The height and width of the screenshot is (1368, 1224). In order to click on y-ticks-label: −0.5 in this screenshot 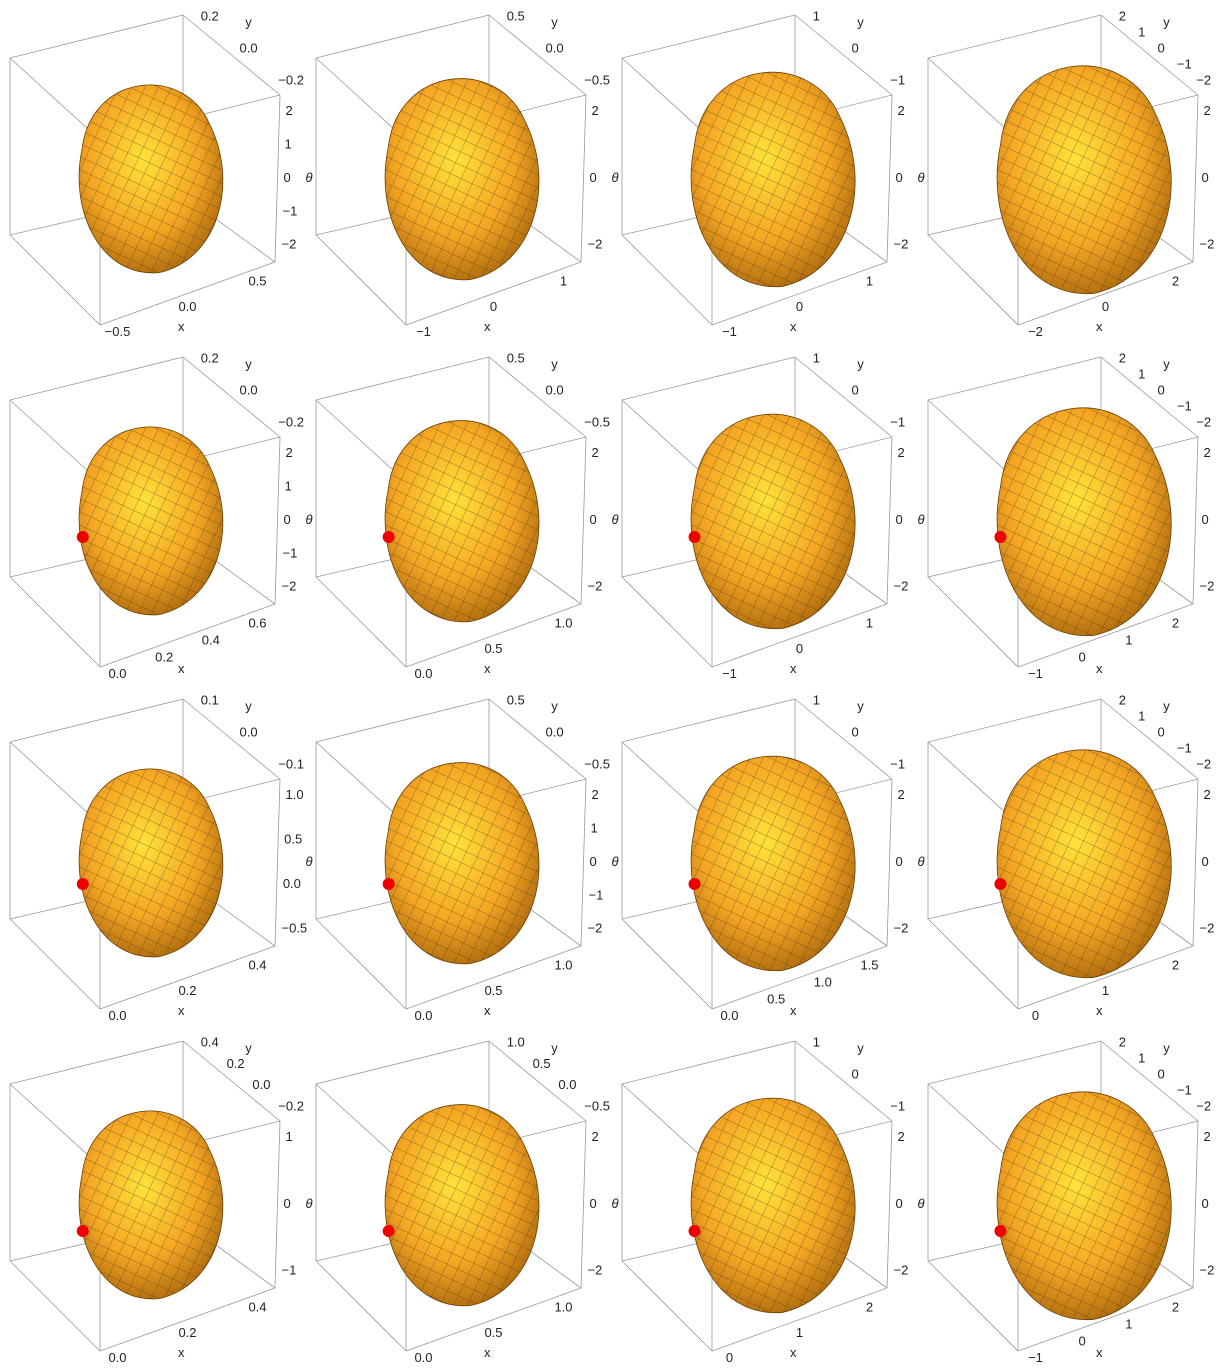, I will do `click(597, 79)`.